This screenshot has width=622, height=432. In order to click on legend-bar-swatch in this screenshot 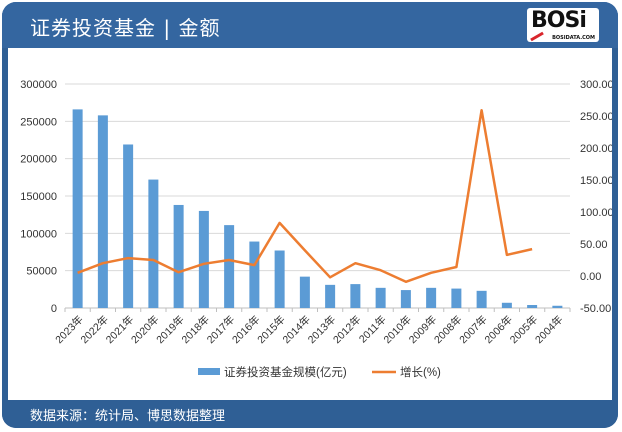, I will do `click(209, 371)`.